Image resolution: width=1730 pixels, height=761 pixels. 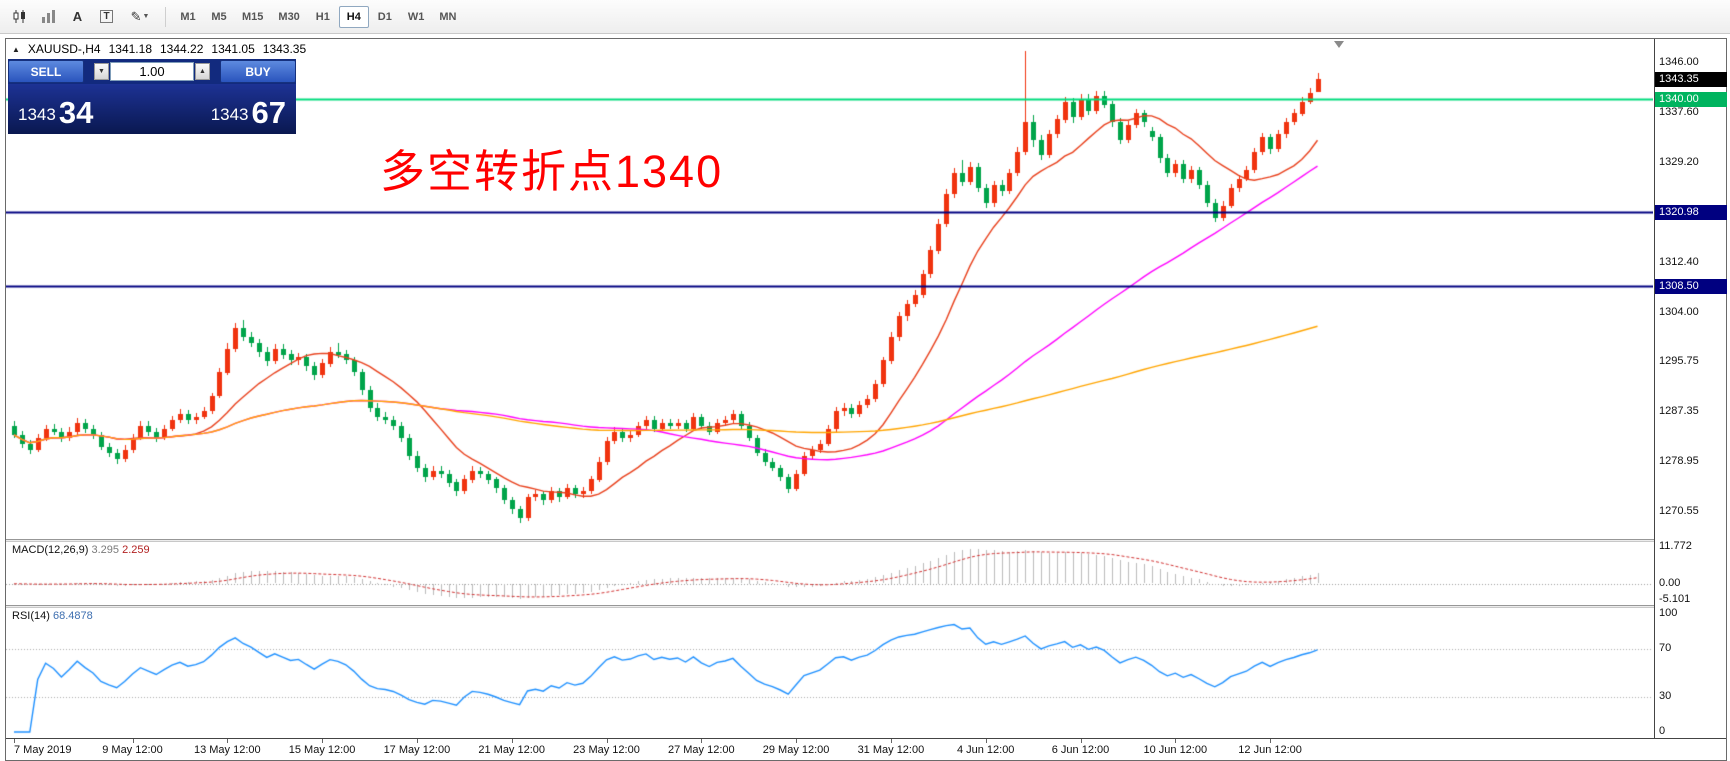 I want to click on trade-panel-prices: 1343 34 1343 67, so click(x=152, y=109).